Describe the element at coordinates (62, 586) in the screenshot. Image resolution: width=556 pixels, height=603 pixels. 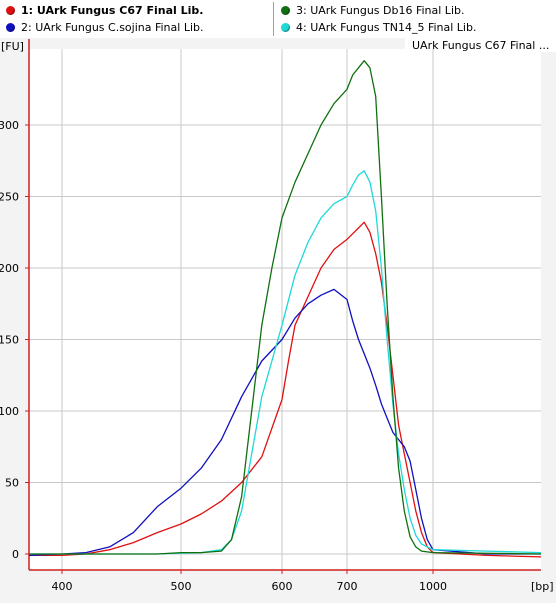
I see `x-tick-label: 400` at that location.